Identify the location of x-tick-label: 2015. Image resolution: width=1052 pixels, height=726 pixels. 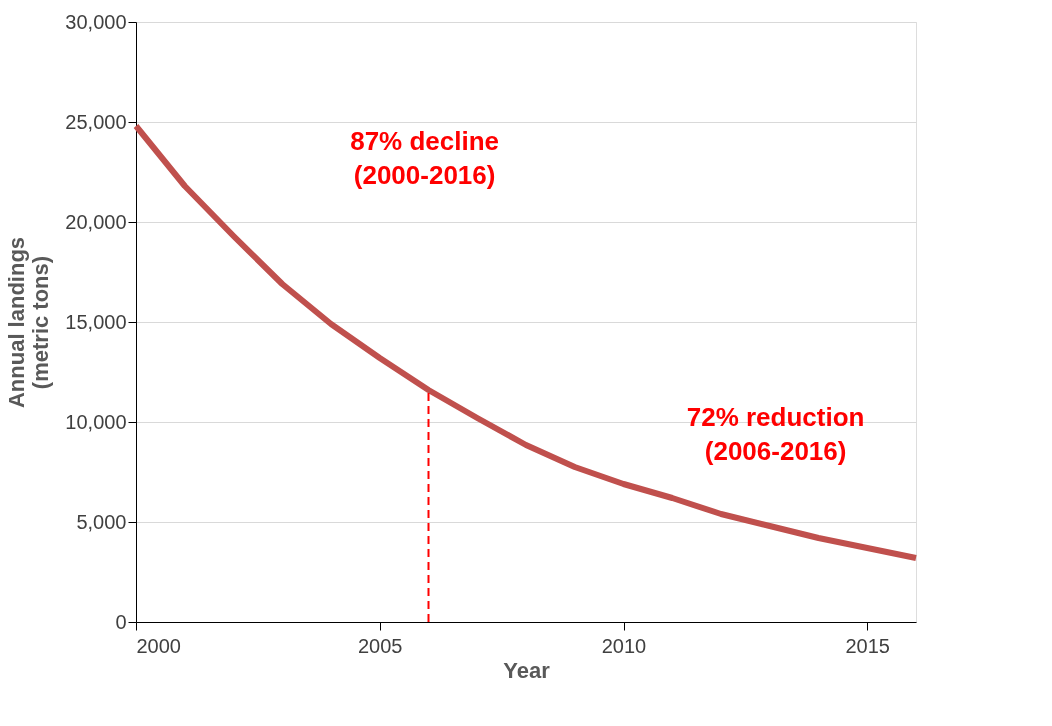
(867, 645).